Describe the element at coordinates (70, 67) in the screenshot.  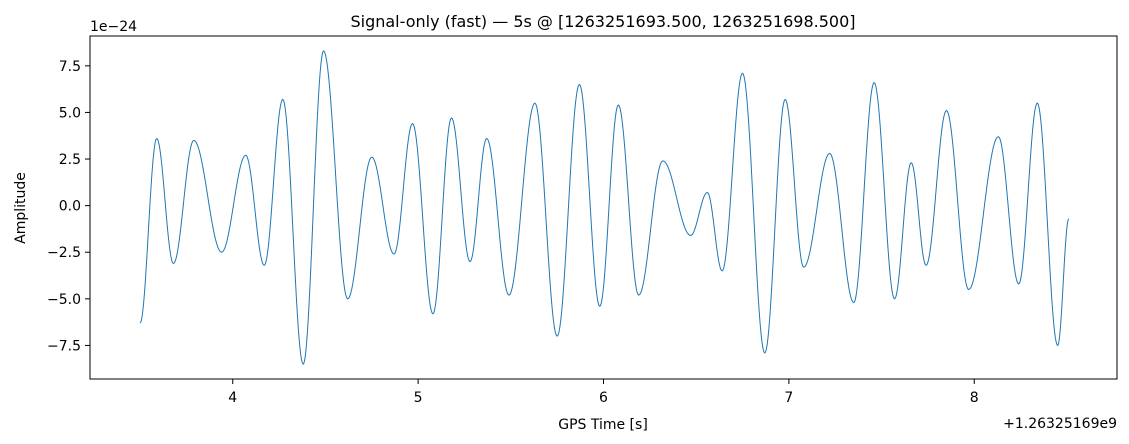
I see `y-tick-label: 7.5` at that location.